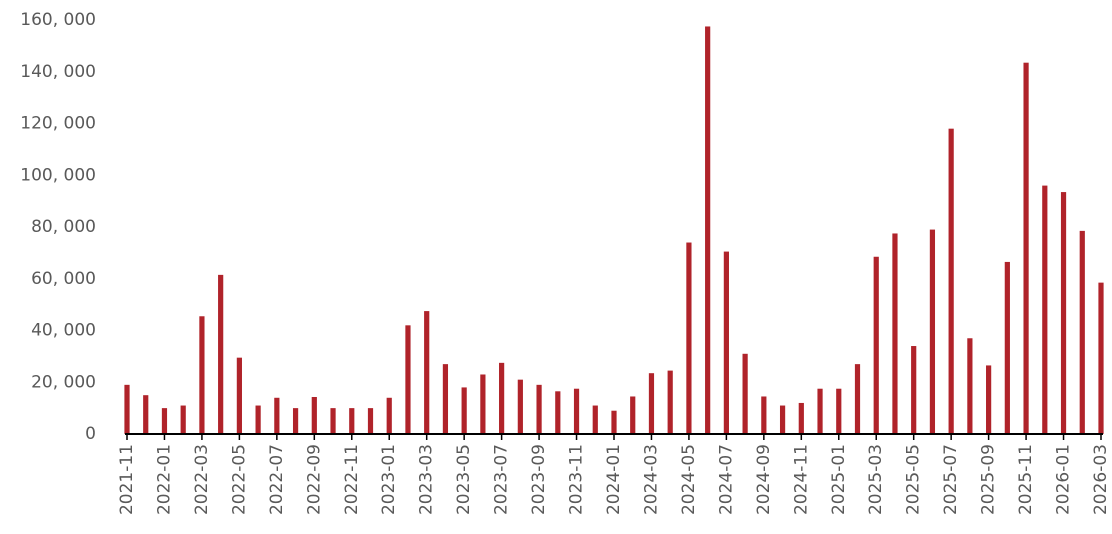 Image resolution: width=1112 pixels, height=534 pixels. Describe the element at coordinates (876, 479) in the screenshot. I see `x-tick-label: 2025-03` at that location.